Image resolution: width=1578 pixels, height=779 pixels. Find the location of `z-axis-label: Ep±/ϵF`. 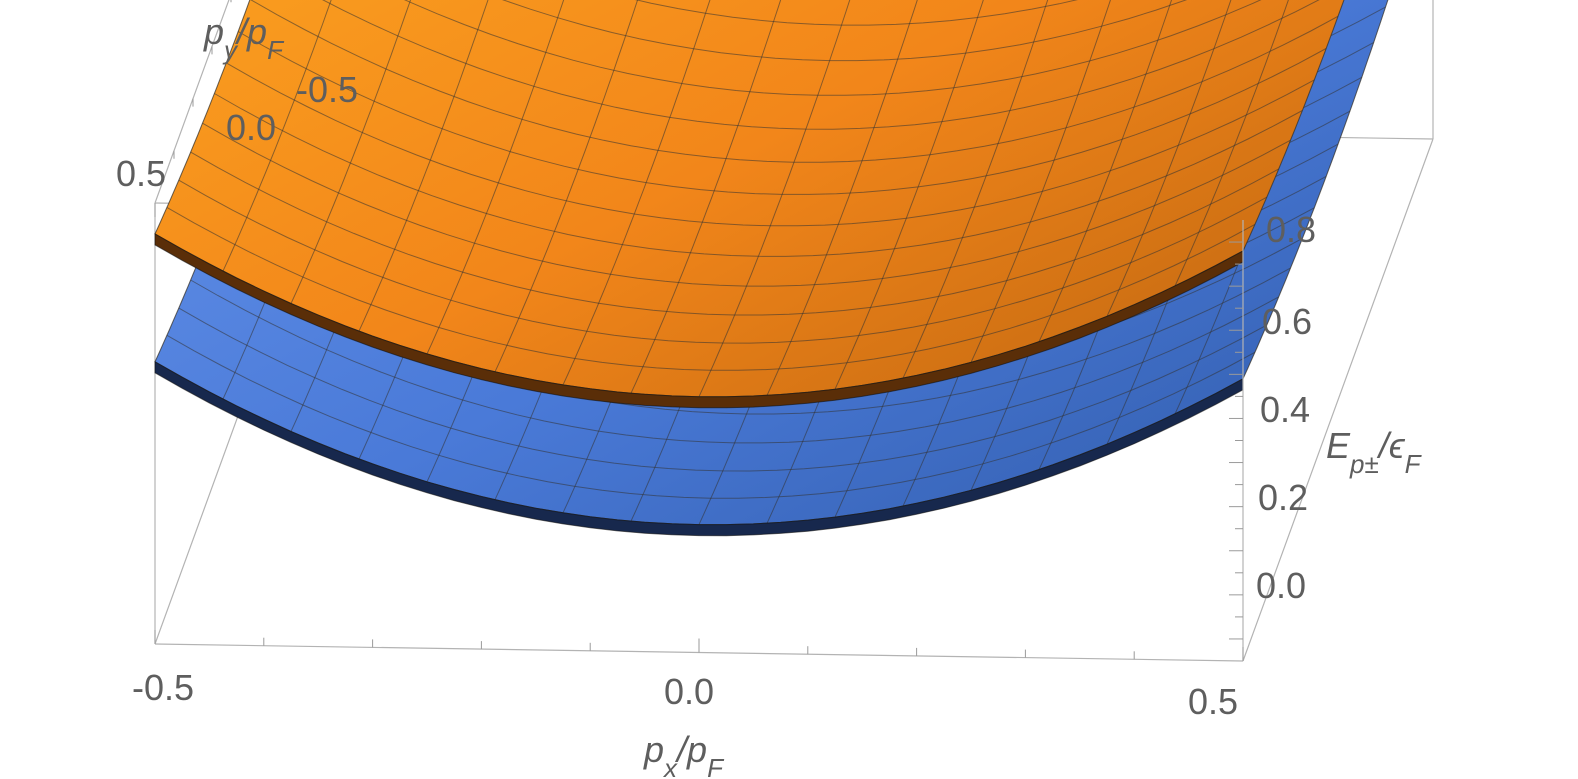

z-axis-label: Ep±/ϵF is located at coordinates (1374, 452).